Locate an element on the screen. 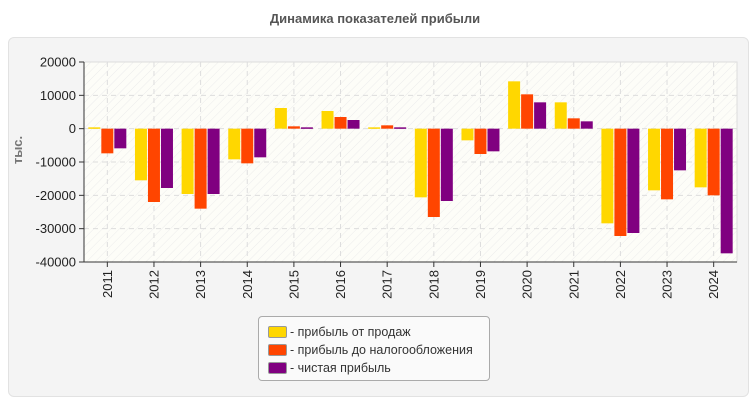  x-tick-label: 2014 is located at coordinates (247, 284).